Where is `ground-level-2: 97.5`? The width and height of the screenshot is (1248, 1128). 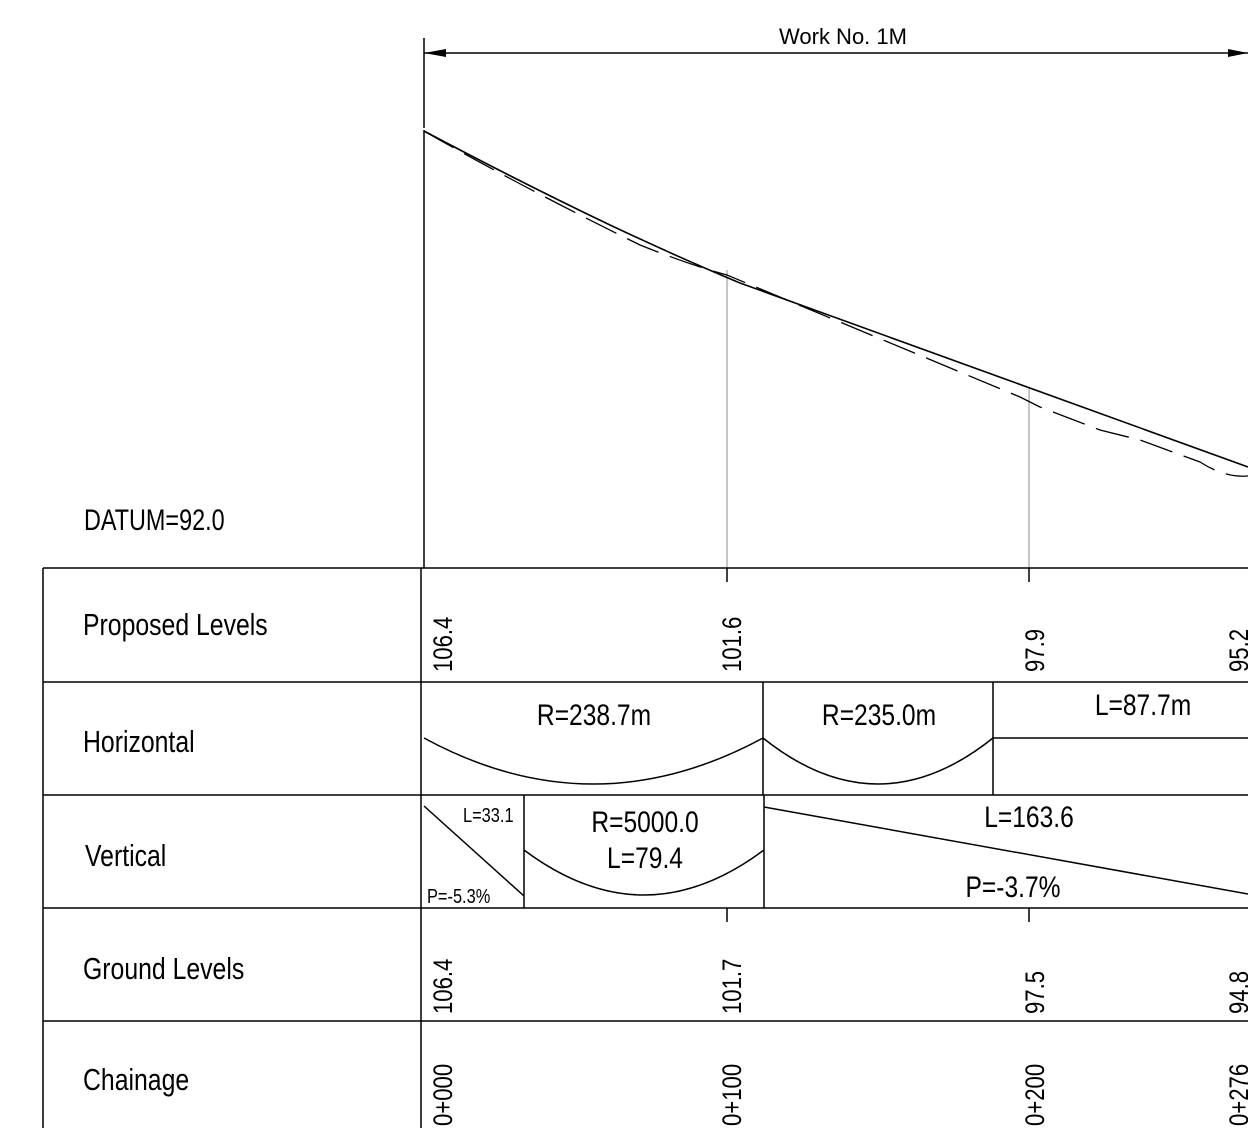
ground-level-2: 97.5 is located at coordinates (1036, 992).